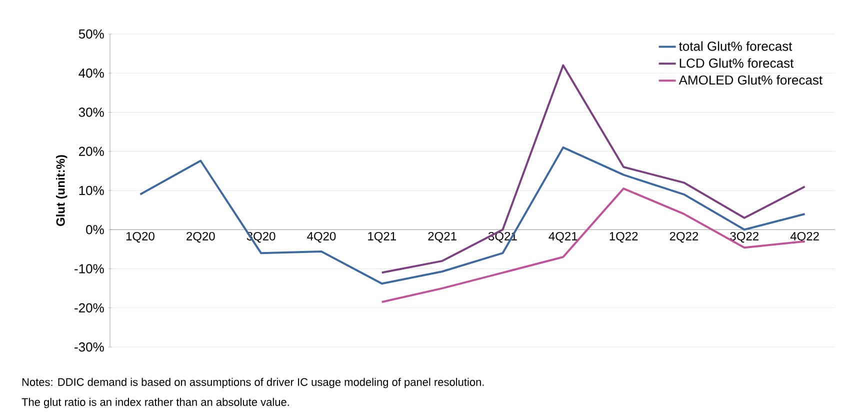 This screenshot has width=841, height=414. What do you see at coordinates (735, 46) in the screenshot?
I see `legend-label: total Glut% forecast` at bounding box center [735, 46].